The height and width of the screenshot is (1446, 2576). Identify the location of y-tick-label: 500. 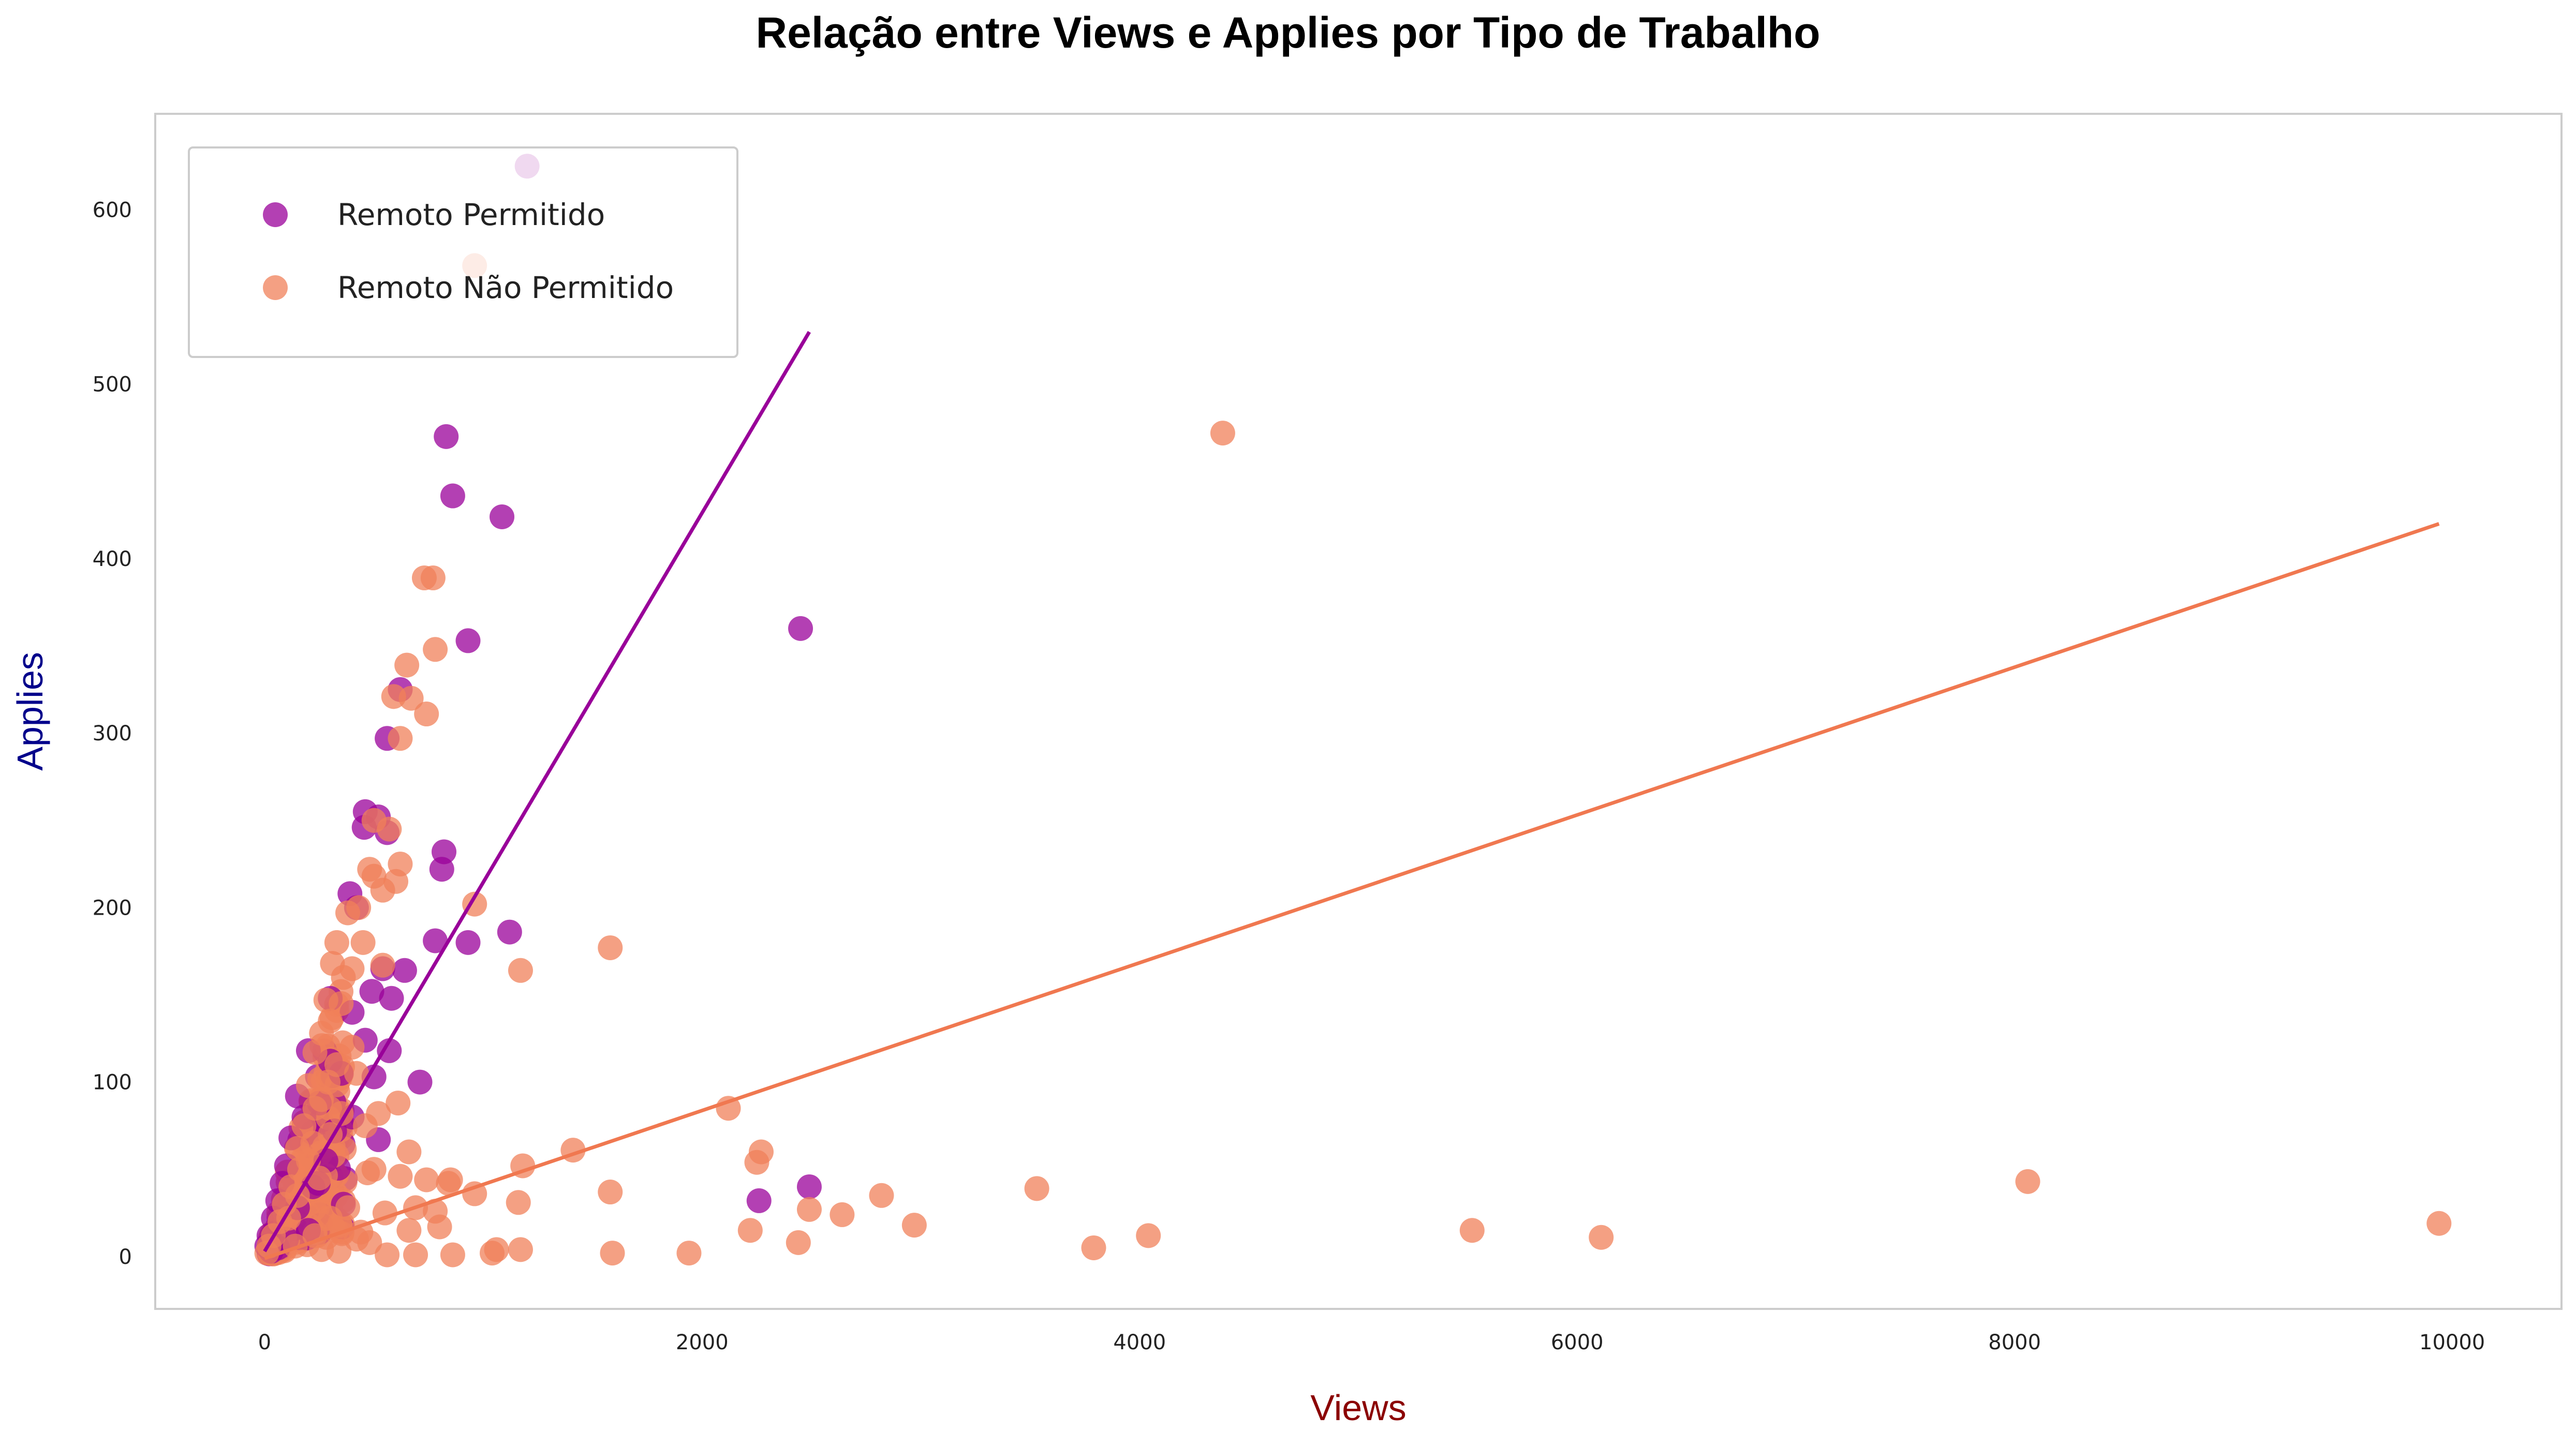
(112, 385).